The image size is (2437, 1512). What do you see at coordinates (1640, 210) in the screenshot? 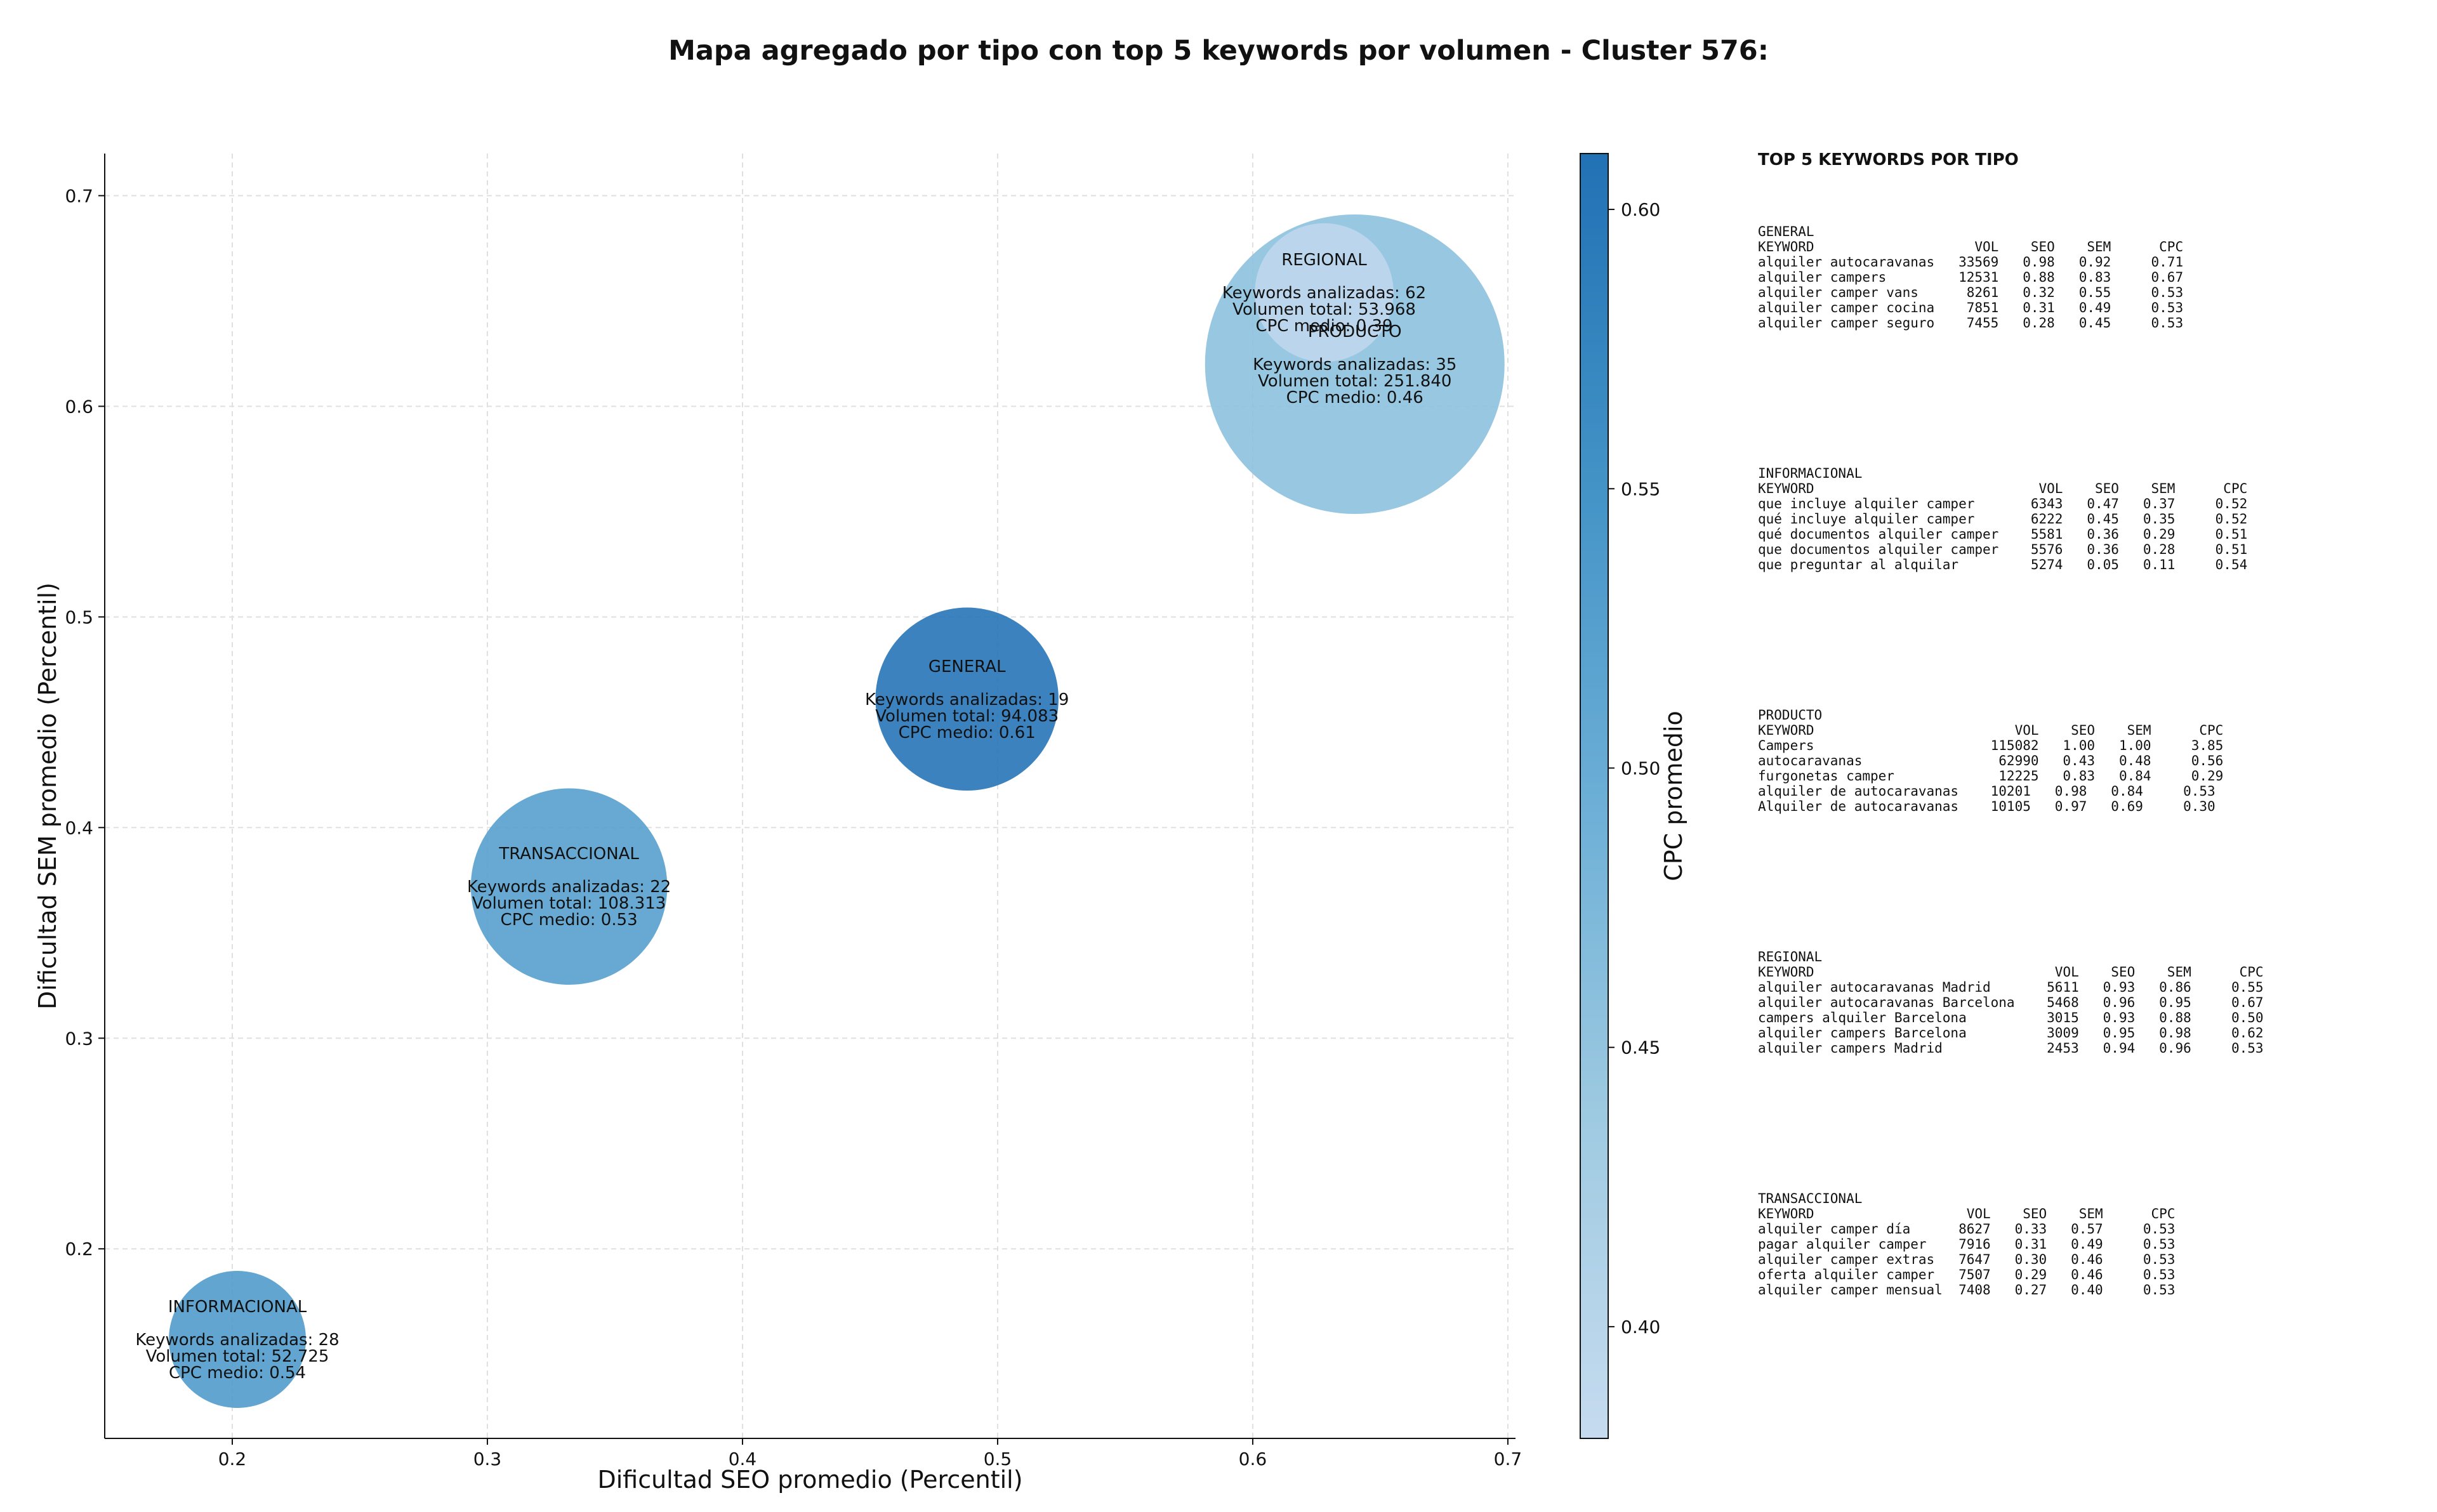
I see `colorbar-tick-label: 0.60` at bounding box center [1640, 210].